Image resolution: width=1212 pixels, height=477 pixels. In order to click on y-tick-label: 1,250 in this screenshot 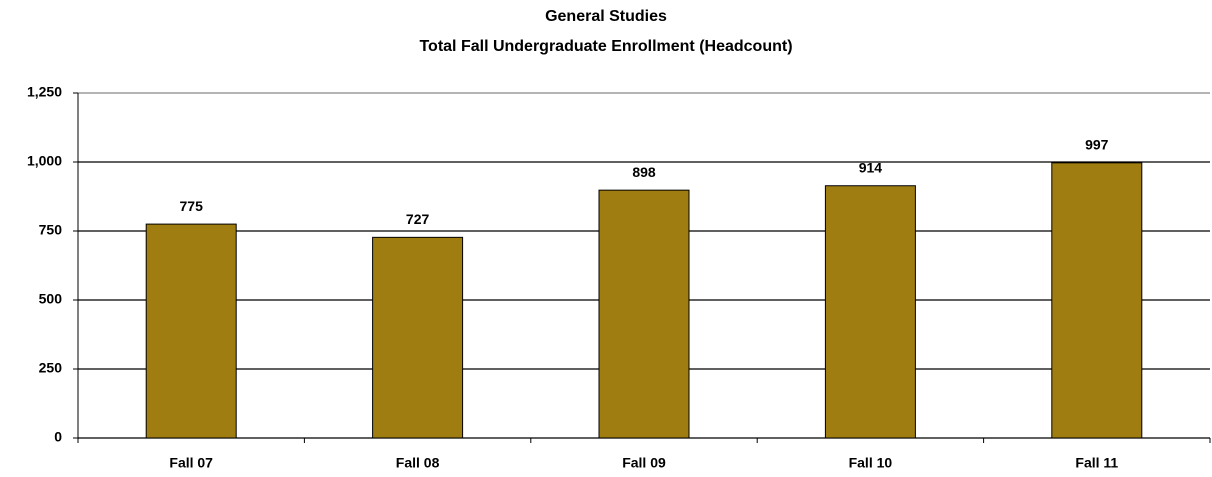, I will do `click(44, 92)`.